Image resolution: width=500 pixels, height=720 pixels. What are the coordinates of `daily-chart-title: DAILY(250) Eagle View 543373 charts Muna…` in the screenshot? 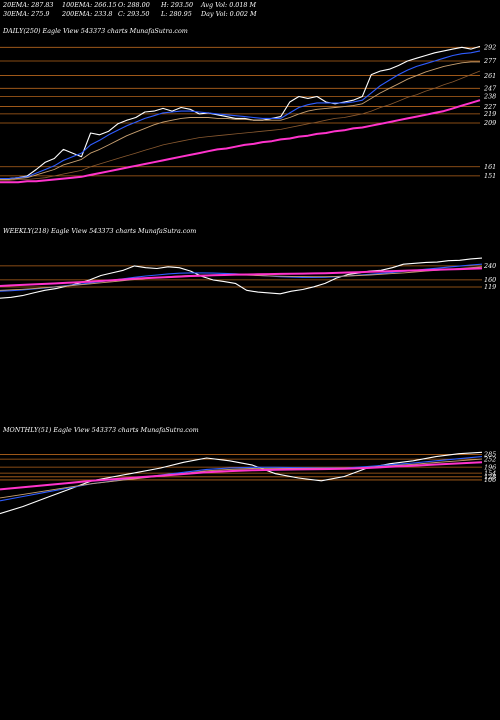 It's located at (95, 31).